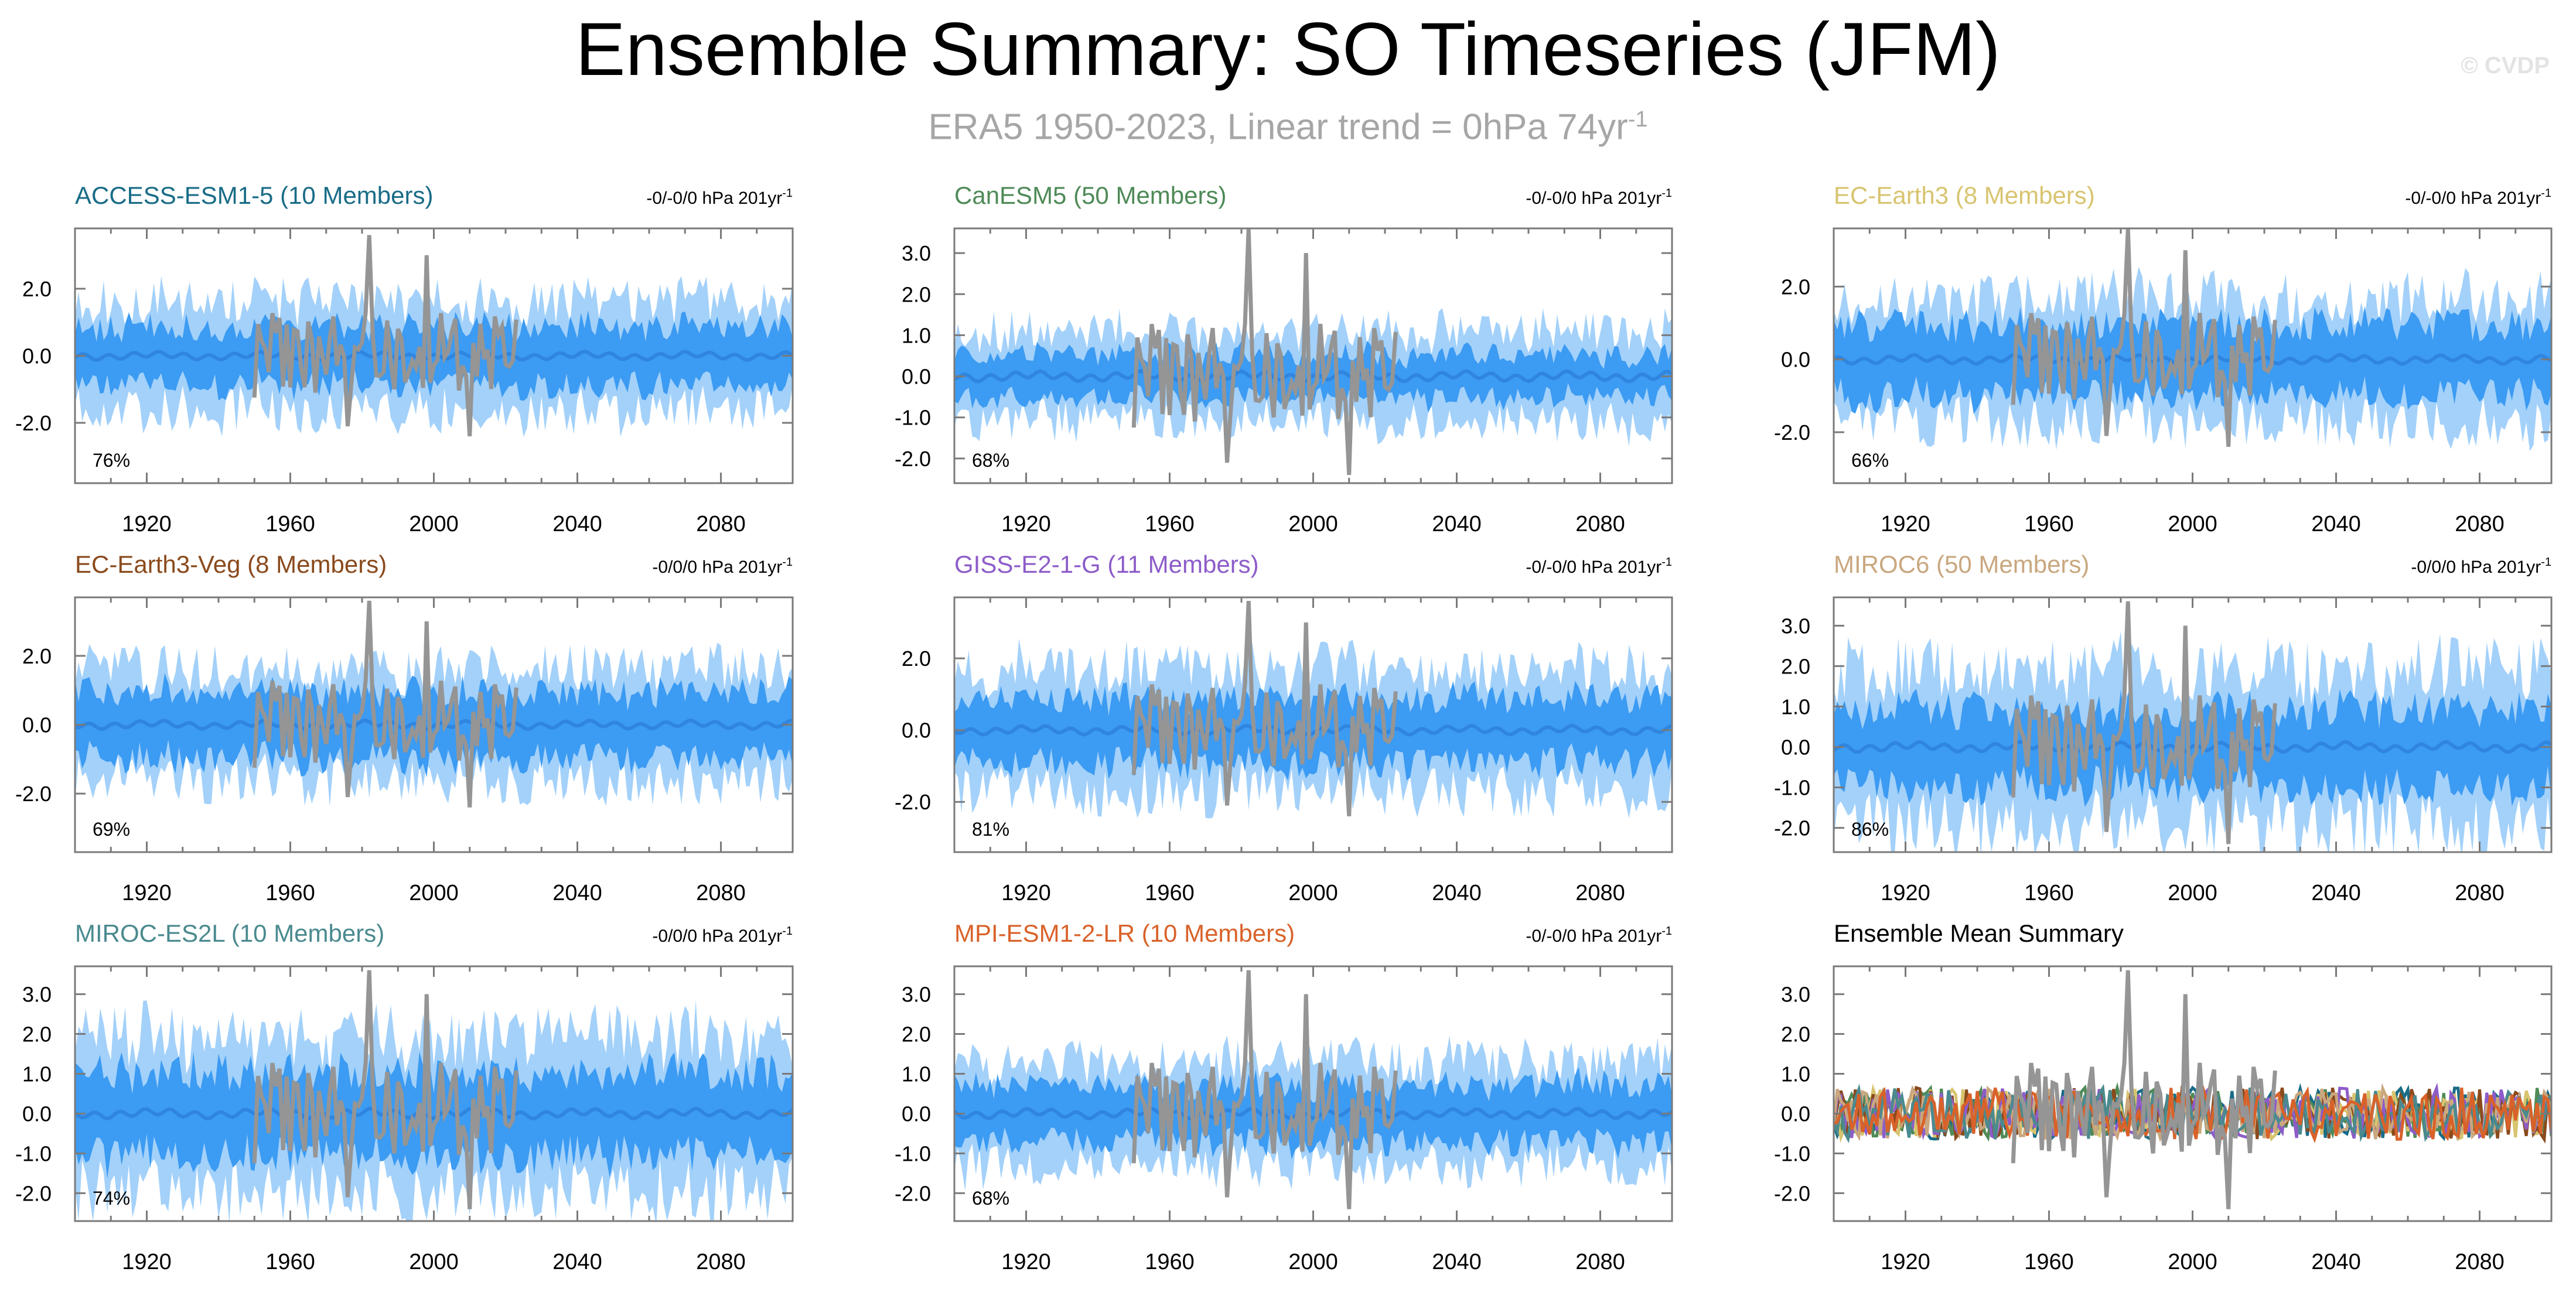 This screenshot has height=1289, width=2576. What do you see at coordinates (231, 565) in the screenshot?
I see `panel-title: EC-Earth3-Veg (8 Members)` at bounding box center [231, 565].